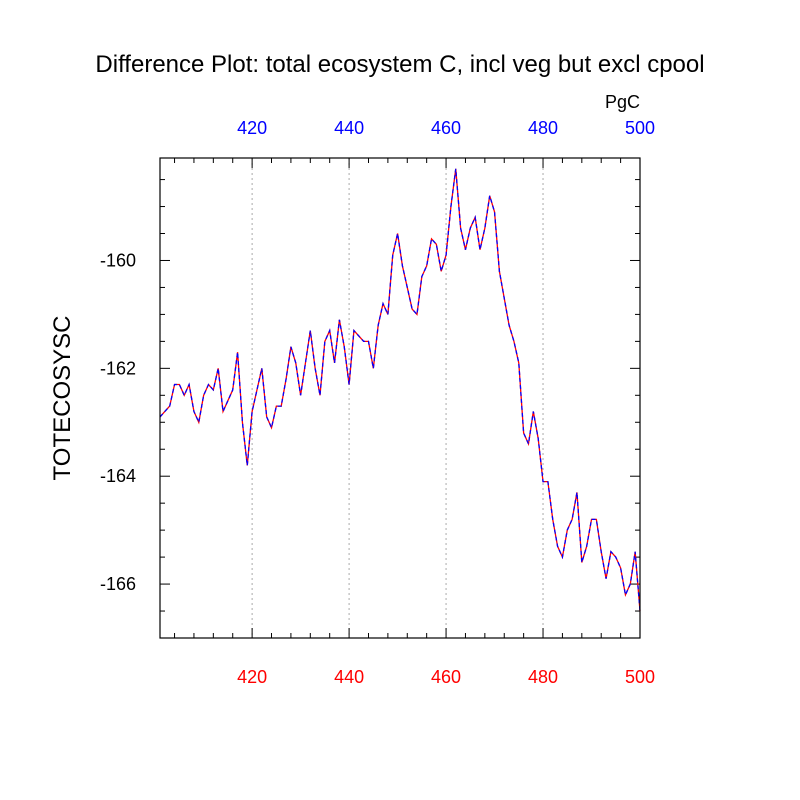 Image resolution: width=800 pixels, height=800 pixels. I want to click on x-bottom-tick-label: 480, so click(543, 677).